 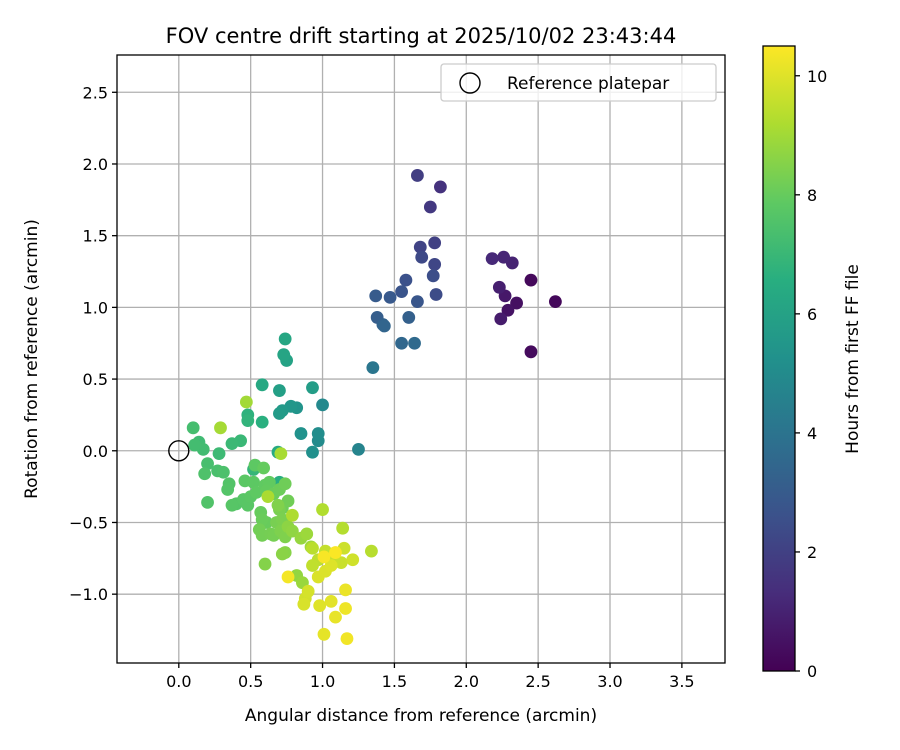 What do you see at coordinates (95, 307) in the screenshot?
I see `y-tick-label: 1.0` at bounding box center [95, 307].